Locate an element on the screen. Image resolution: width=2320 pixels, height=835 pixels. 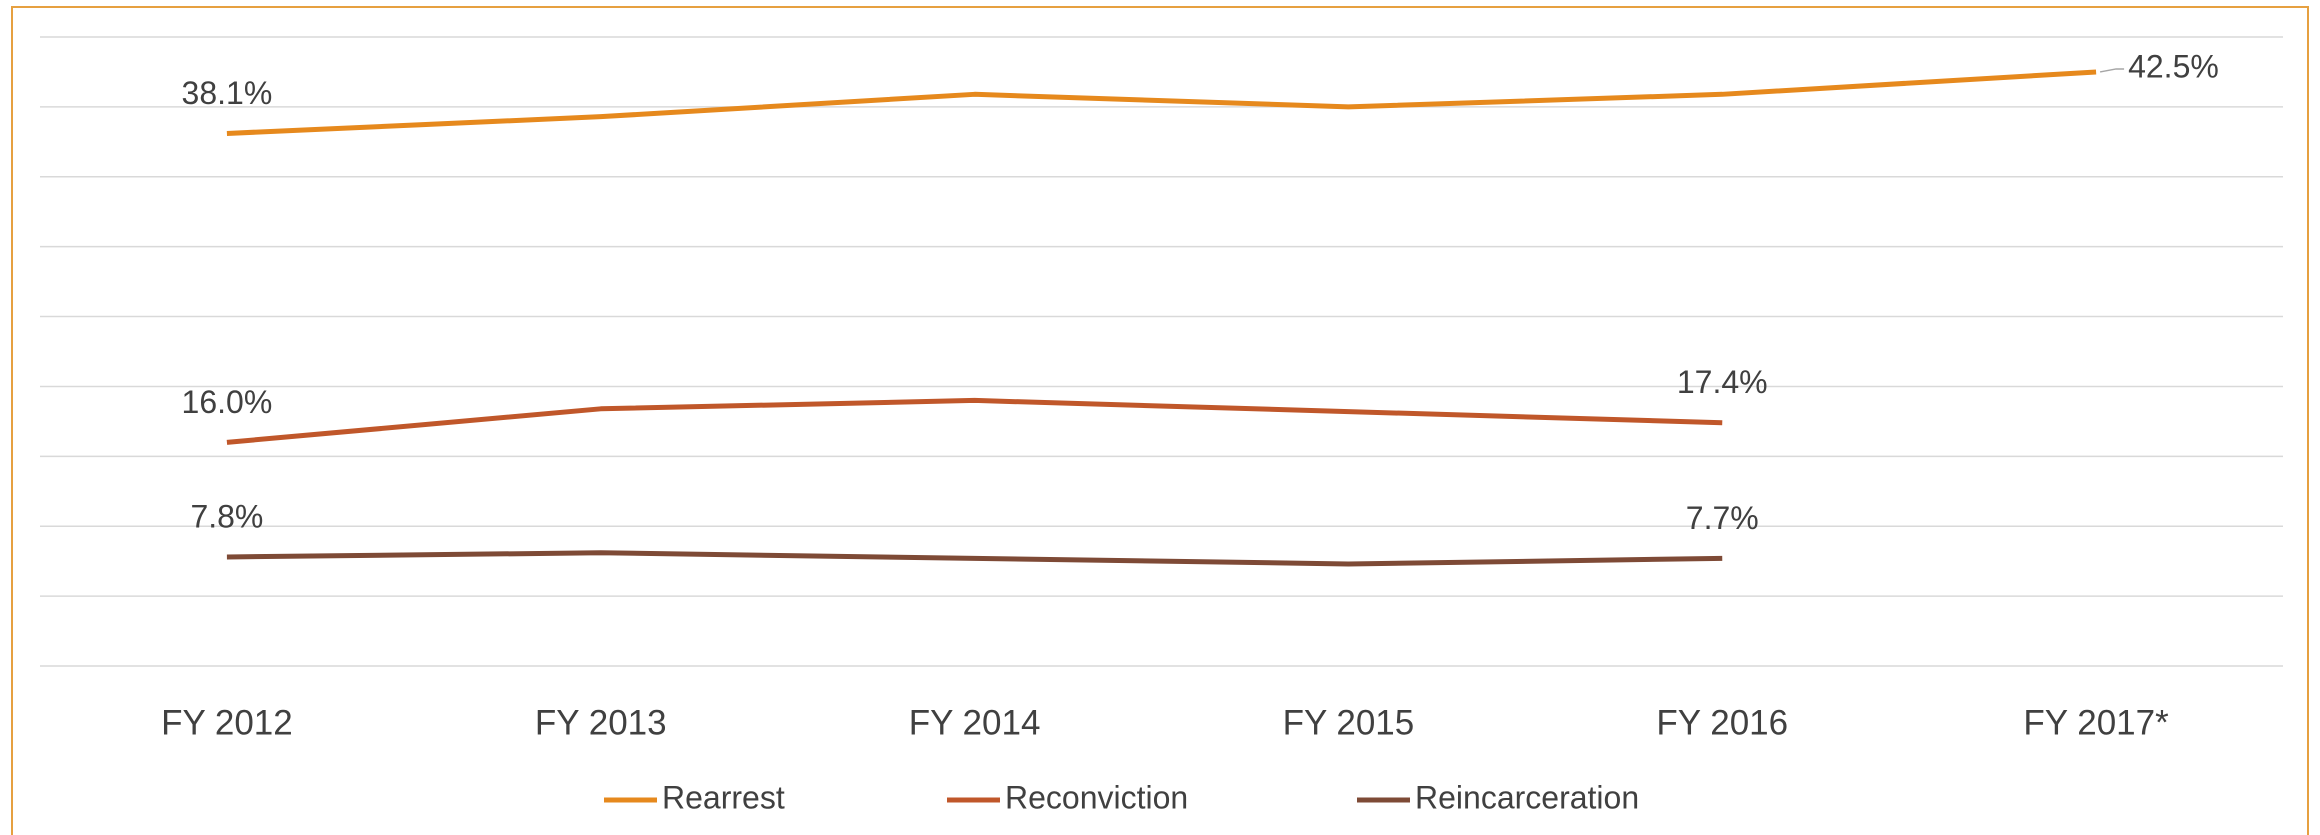
data-label: 7.8% is located at coordinates (226, 516).